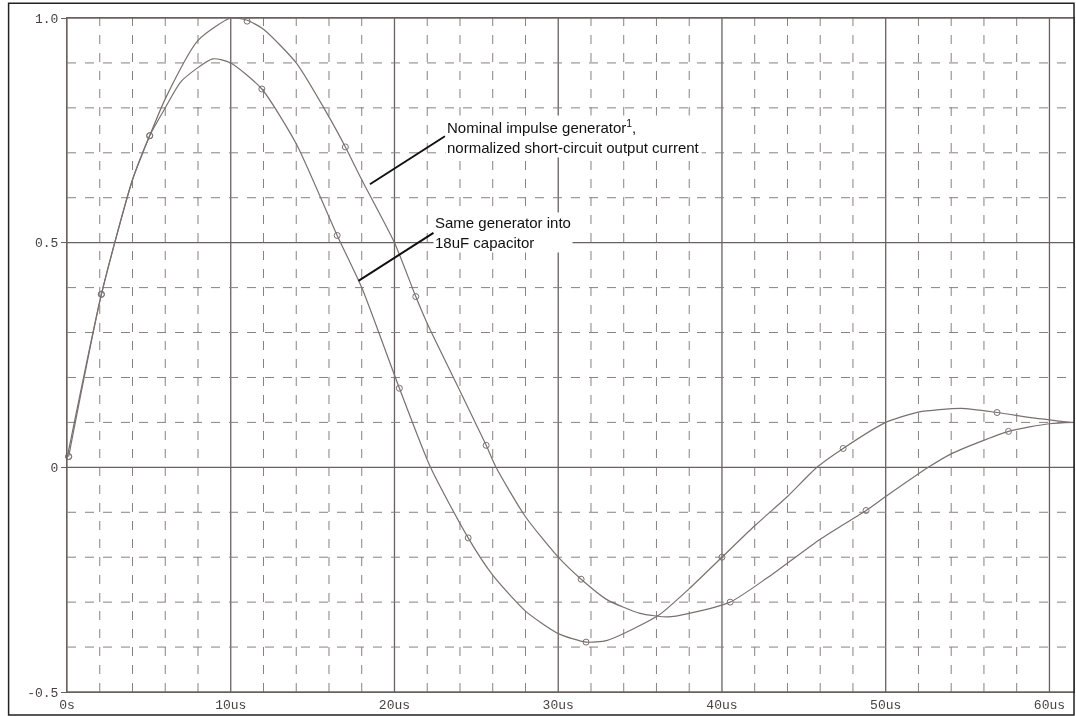 This screenshot has width=1076, height=716. I want to click on y-tick-label: 0, so click(54, 468).